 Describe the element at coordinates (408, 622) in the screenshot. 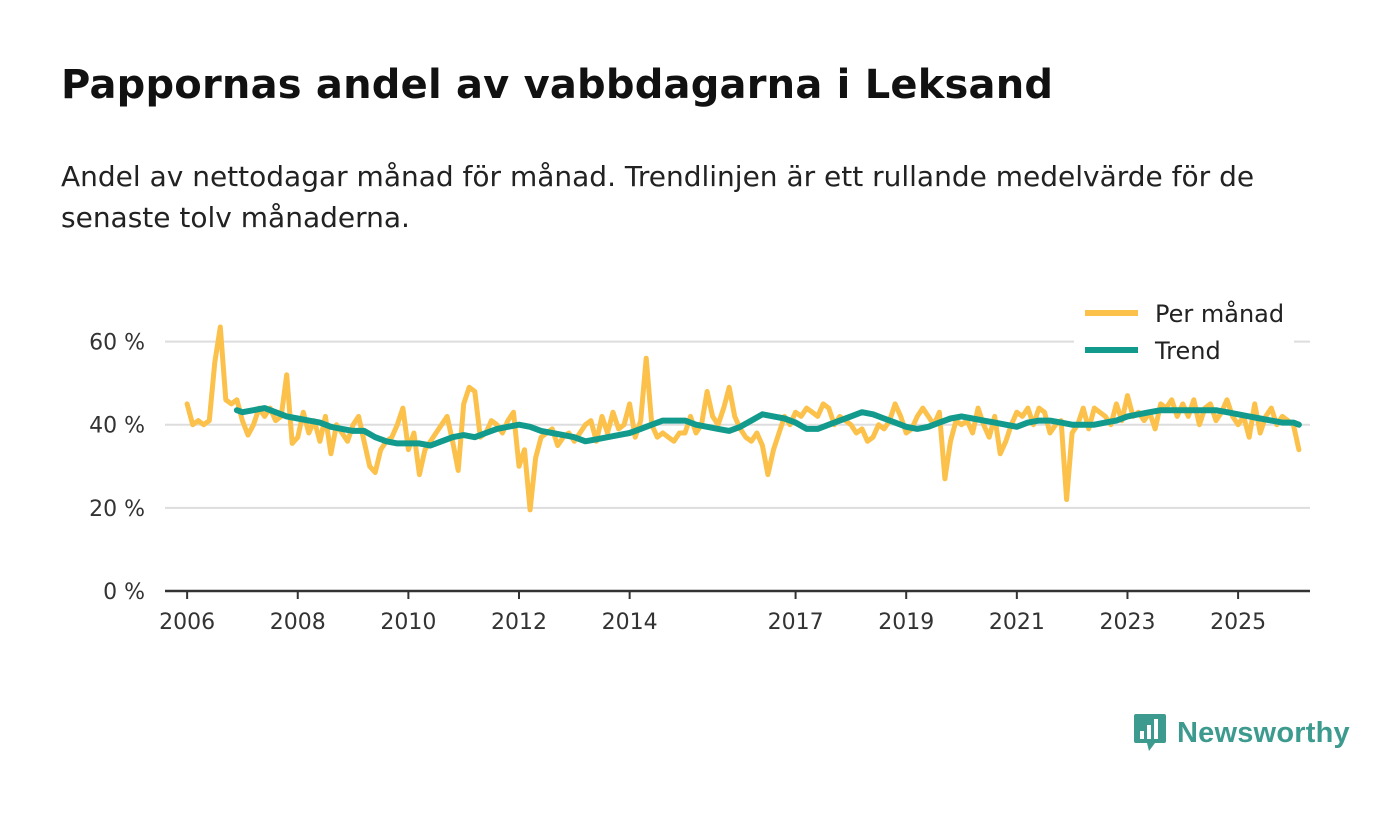

I see `x-tick-label: 2010` at that location.